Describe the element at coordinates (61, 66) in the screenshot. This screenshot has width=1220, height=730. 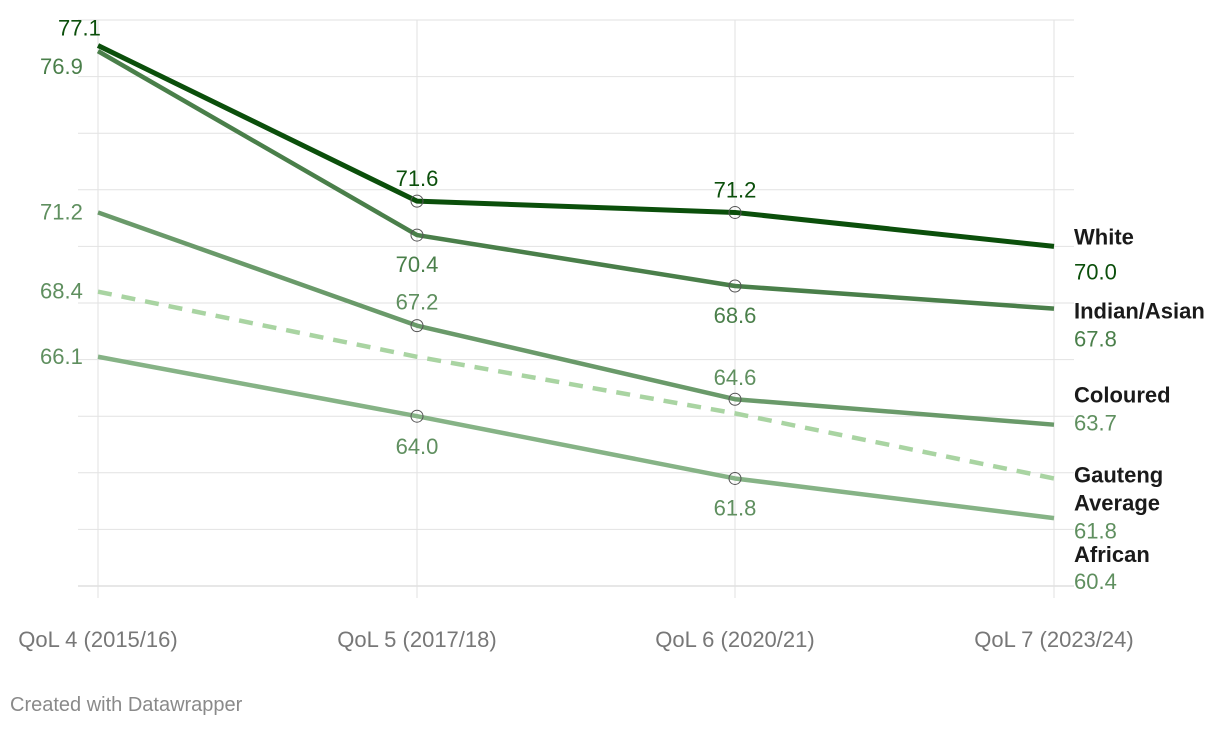
I see `value-label-indian-asian: 76.9` at that location.